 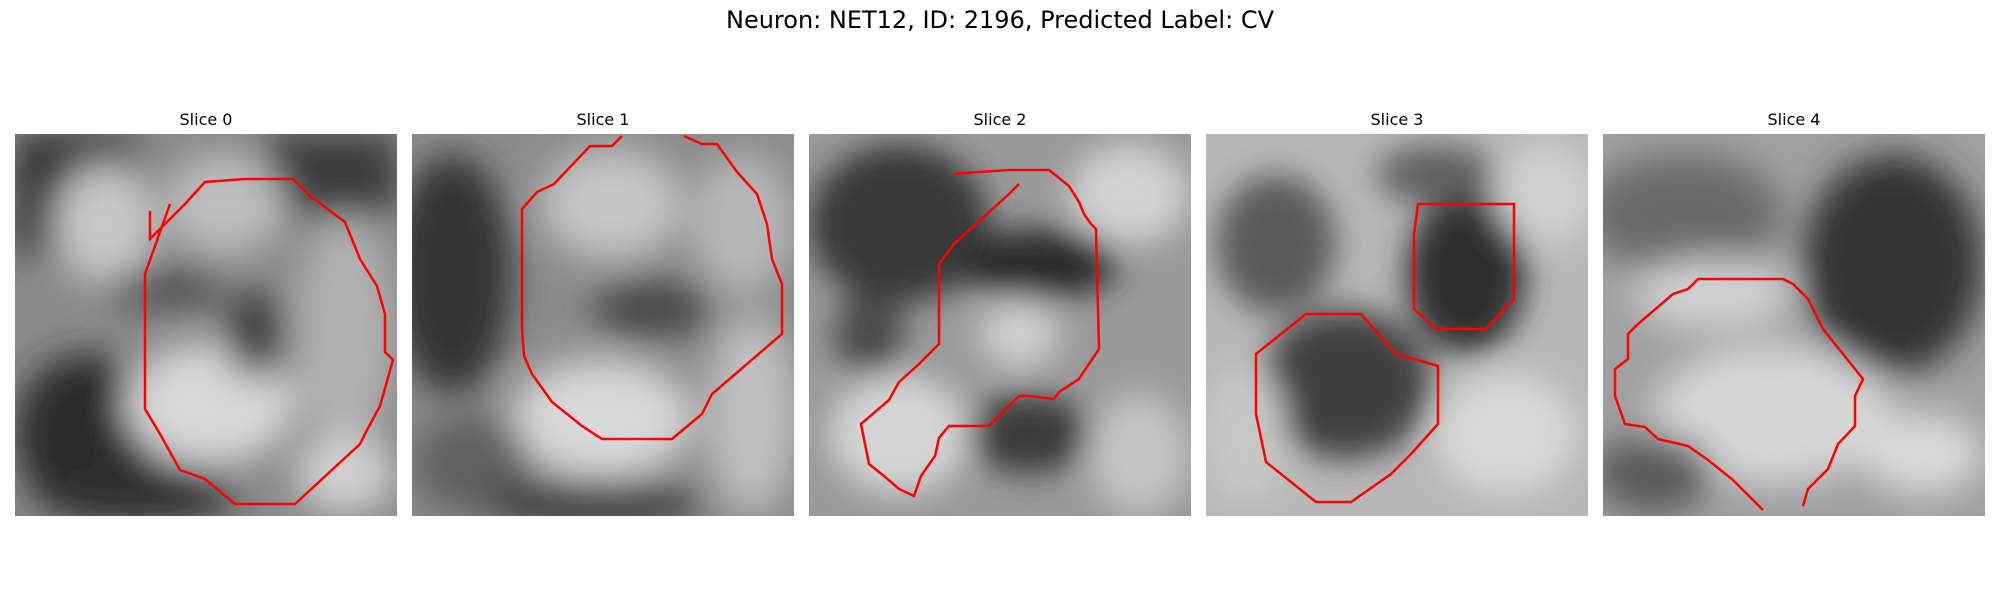 I want to click on slice-panel-4: Slice 4, so click(x=1794, y=313).